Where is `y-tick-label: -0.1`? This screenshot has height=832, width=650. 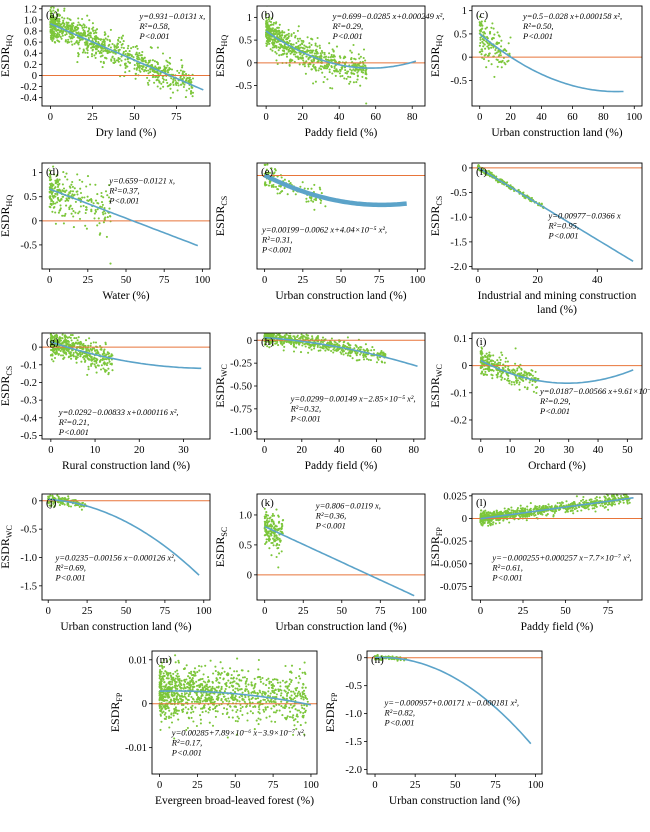
y-tick-label: -0.1 is located at coordinates (28, 365).